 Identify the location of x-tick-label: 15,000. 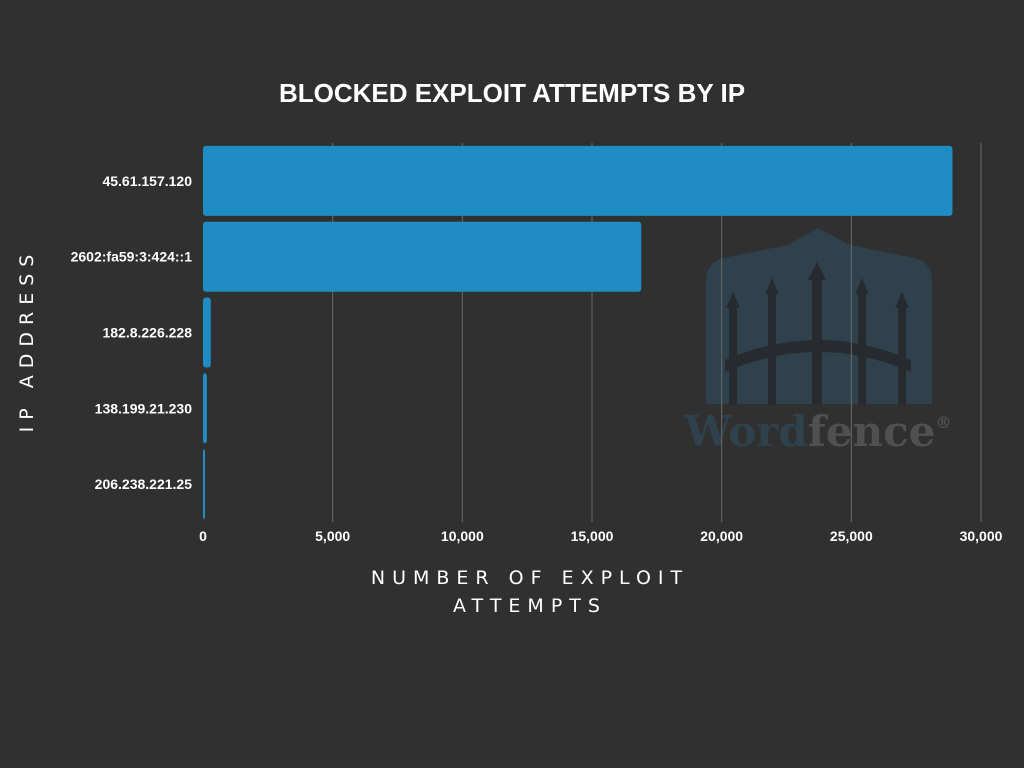
(592, 536).